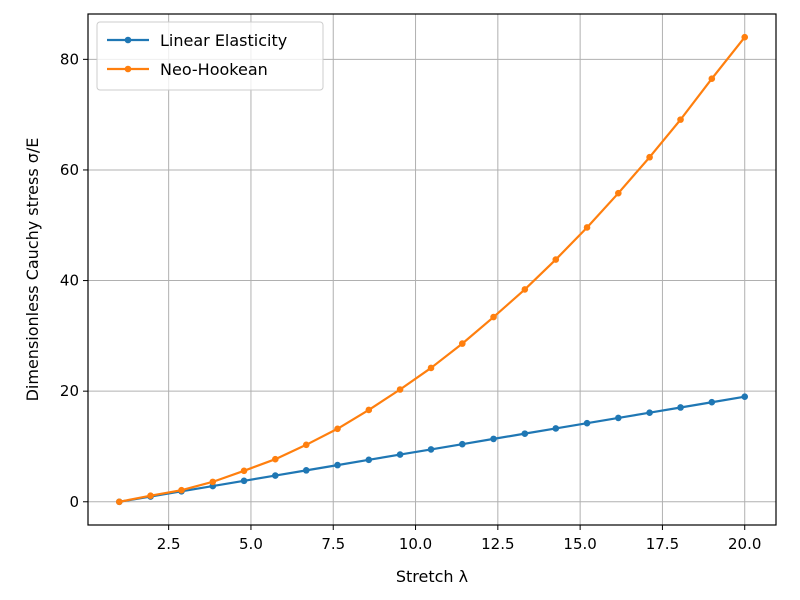 The height and width of the screenshot is (600, 800). I want to click on x-tick-label: 15.0, so click(579, 544).